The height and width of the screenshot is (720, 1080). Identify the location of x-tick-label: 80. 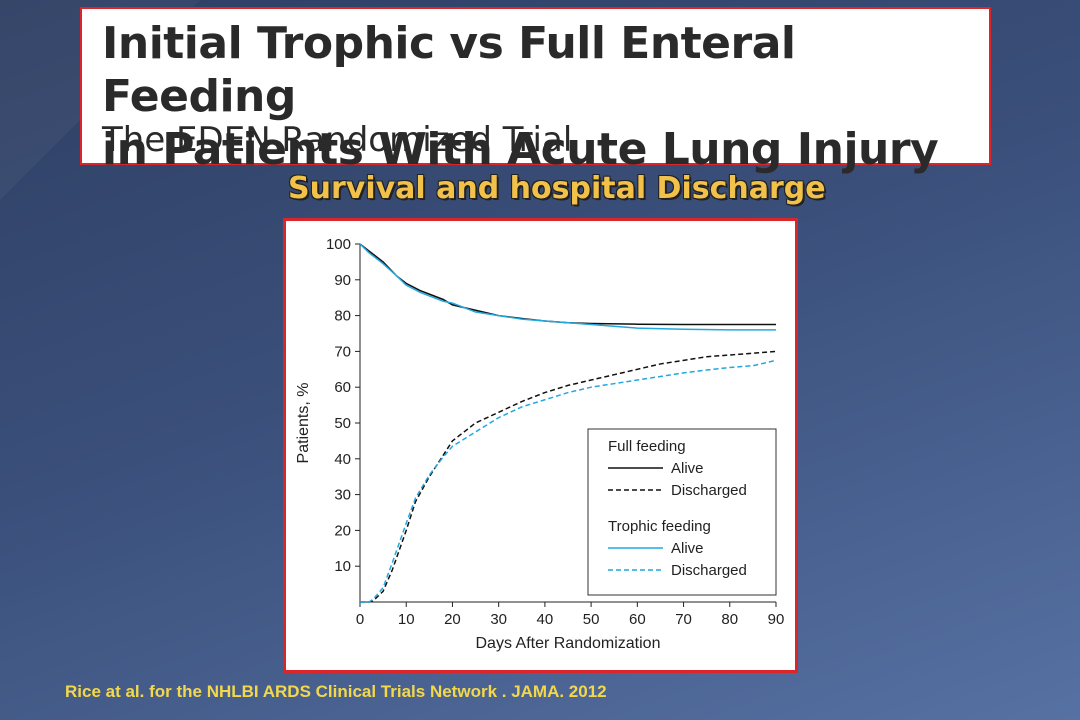
(729, 619).